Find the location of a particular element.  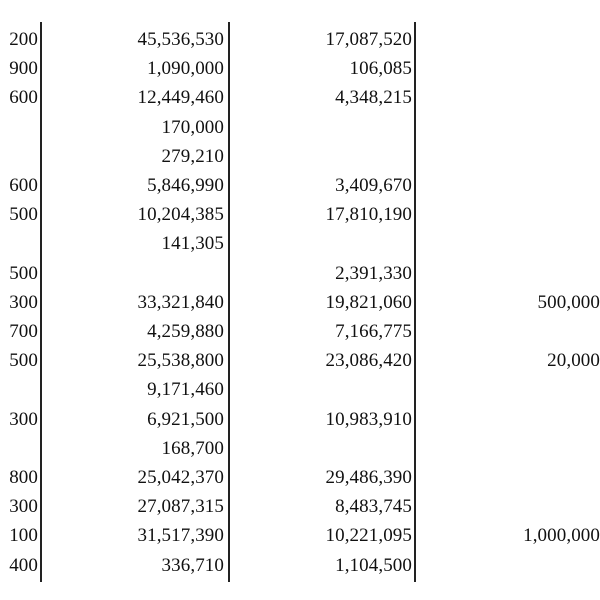

table-row: 141,305 is located at coordinates (300, 243).